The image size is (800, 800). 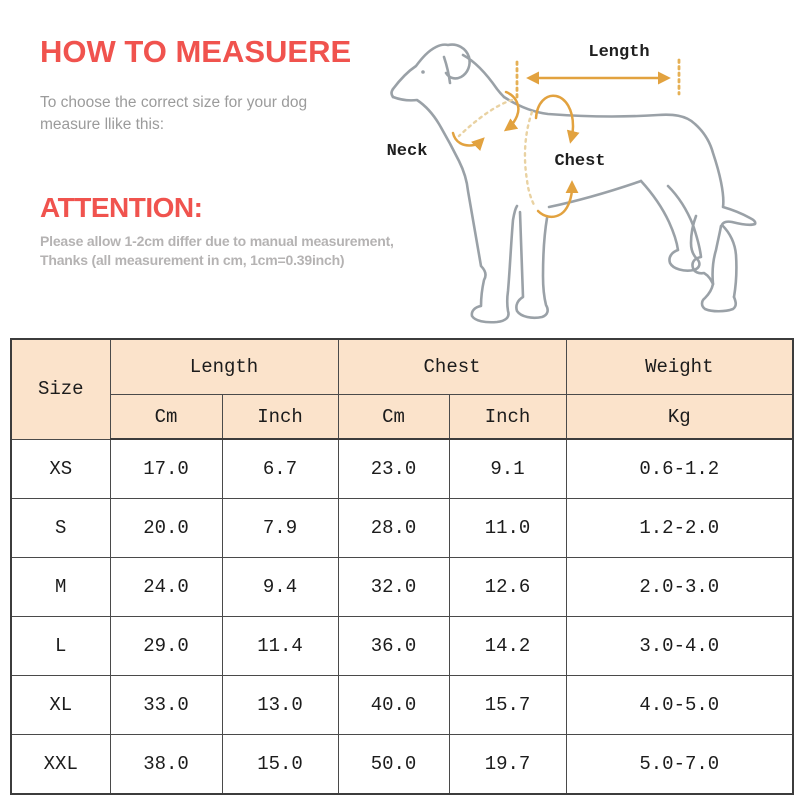 I want to click on column-header-weight-kg: Kg, so click(x=679, y=417).